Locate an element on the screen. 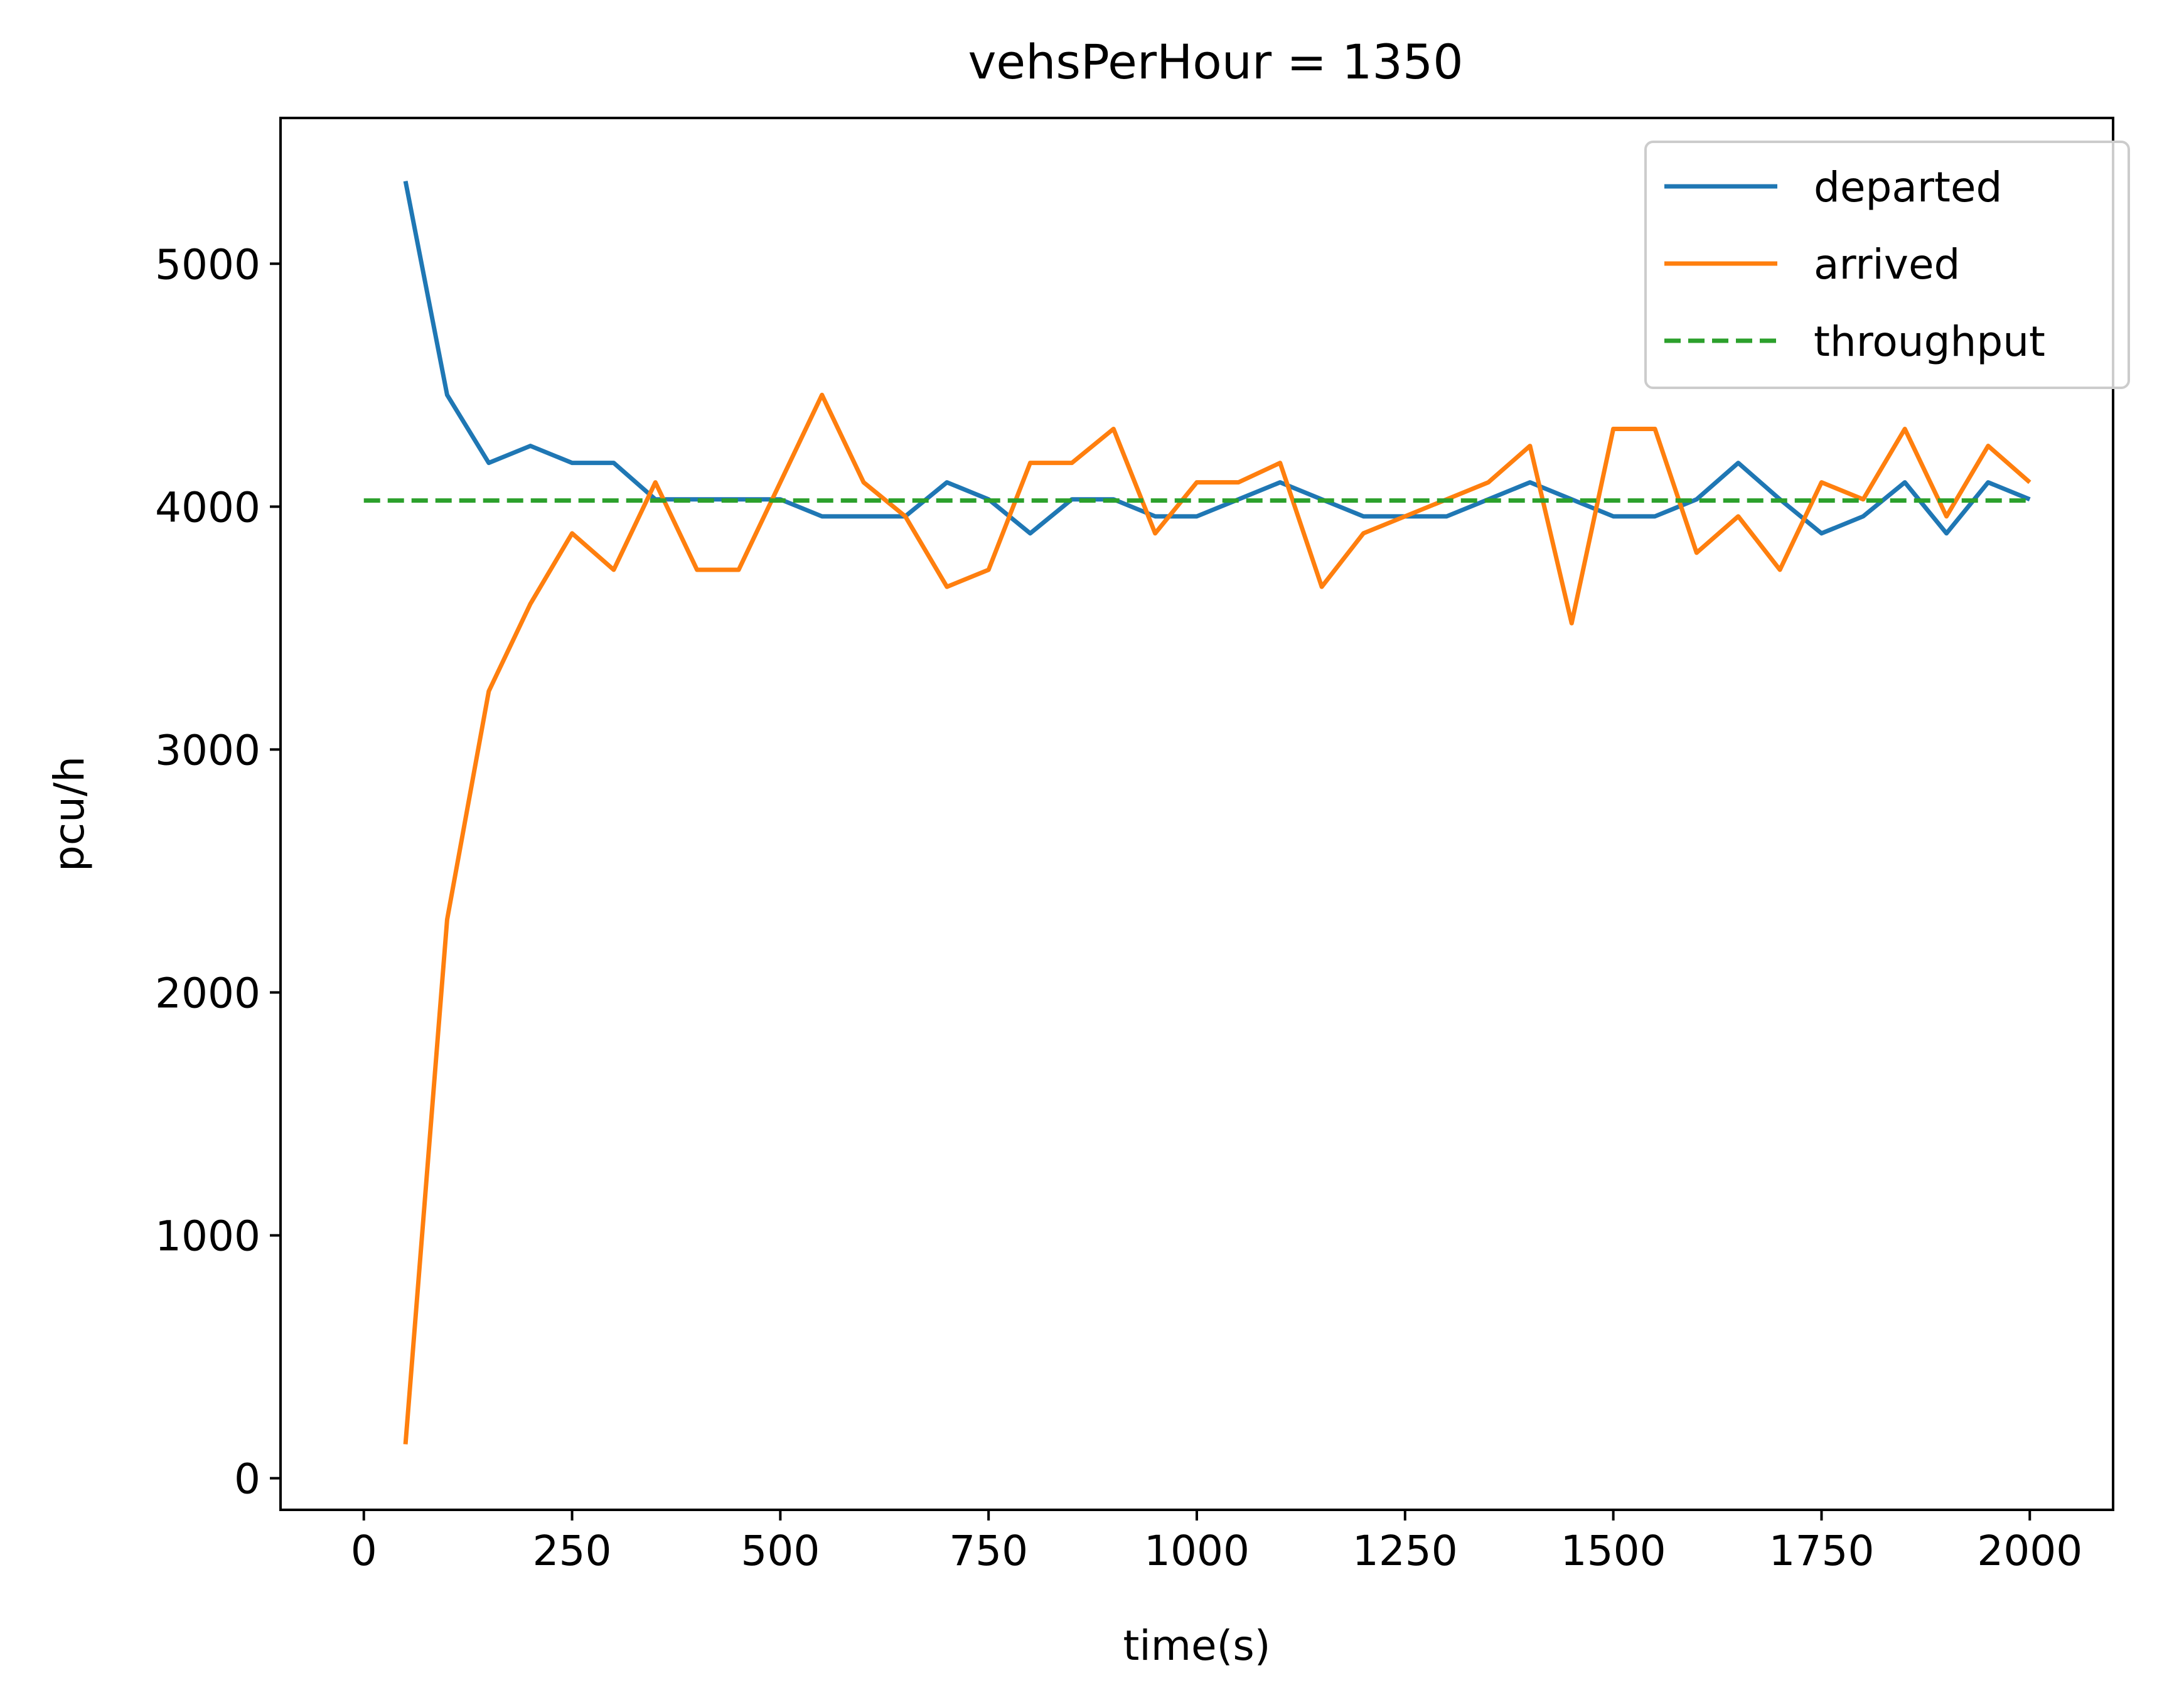 This screenshot has width=2184, height=1705. x-tick-label: 1250 is located at coordinates (1405, 1551).